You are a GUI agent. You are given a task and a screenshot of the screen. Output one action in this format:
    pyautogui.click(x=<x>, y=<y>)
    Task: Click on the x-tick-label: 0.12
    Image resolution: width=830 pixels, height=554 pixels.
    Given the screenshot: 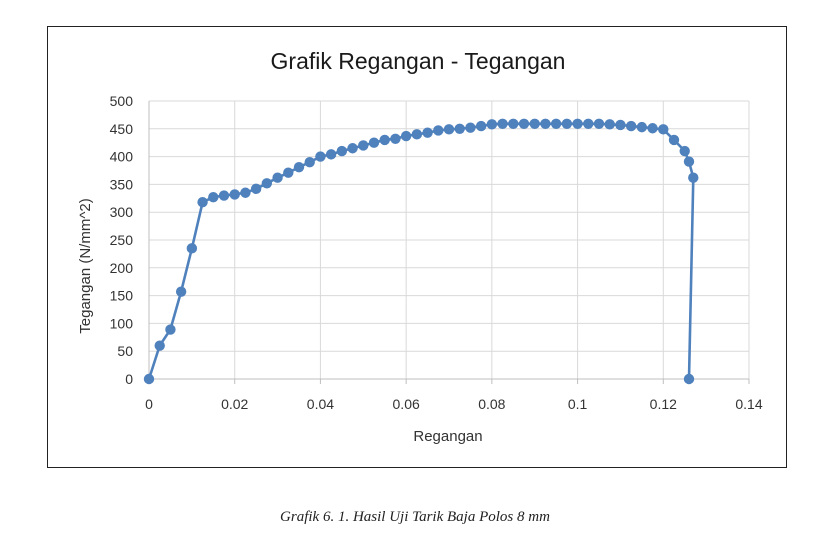 What is the action you would take?
    pyautogui.click(x=663, y=404)
    